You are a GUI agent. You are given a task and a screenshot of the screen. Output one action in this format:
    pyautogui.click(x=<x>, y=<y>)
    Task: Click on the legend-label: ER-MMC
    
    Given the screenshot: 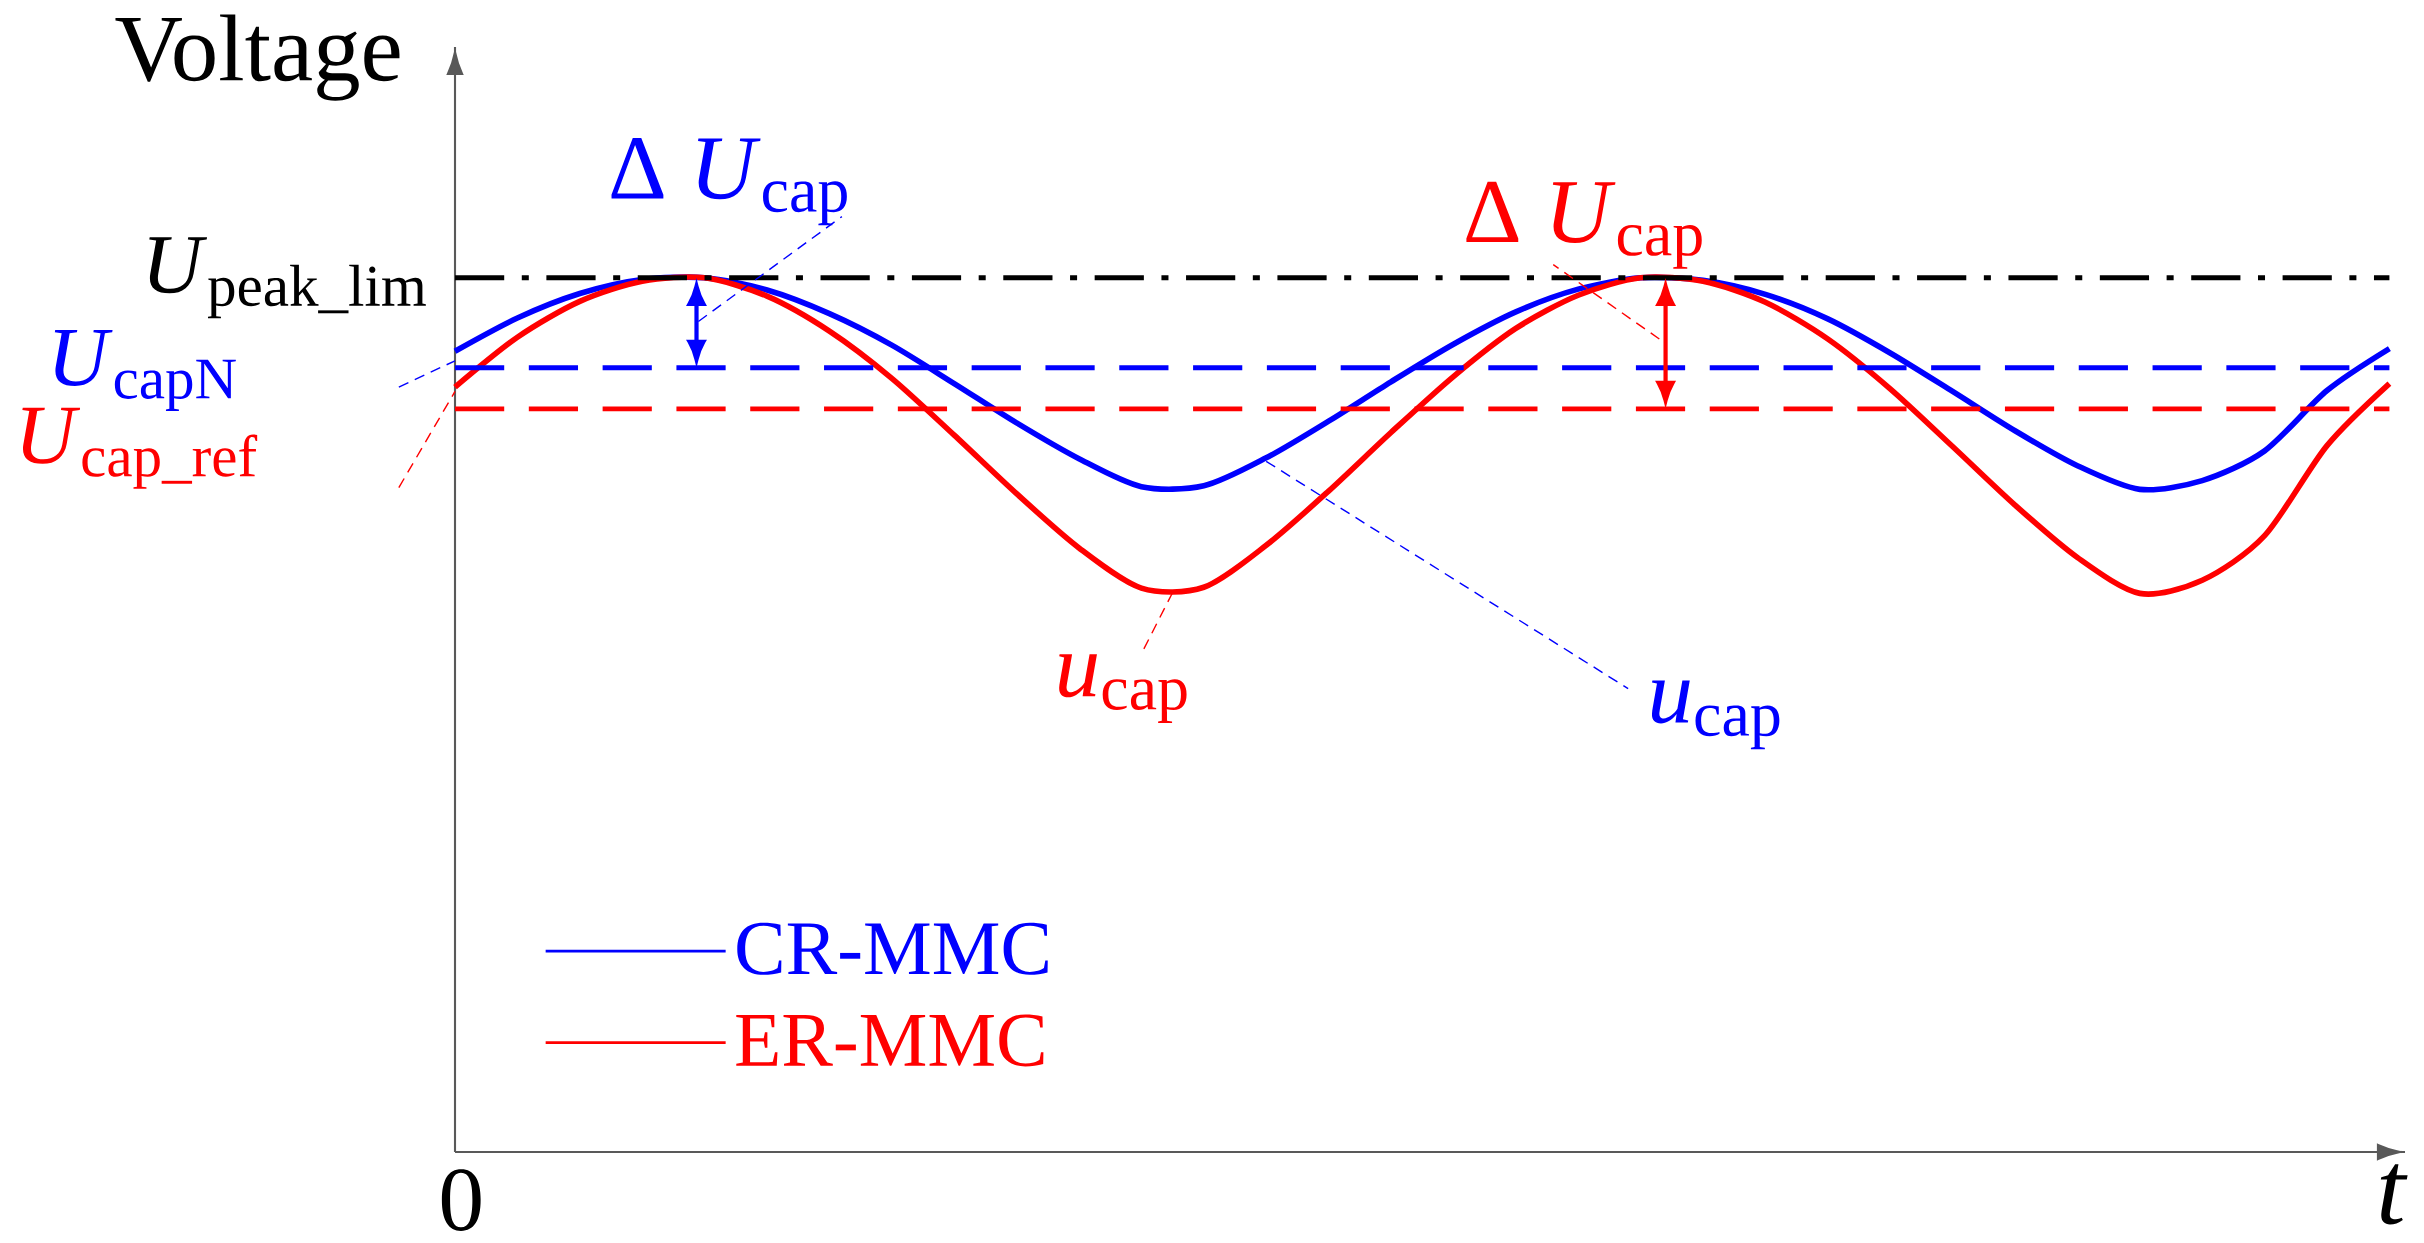 What is the action you would take?
    pyautogui.click(x=890, y=1040)
    